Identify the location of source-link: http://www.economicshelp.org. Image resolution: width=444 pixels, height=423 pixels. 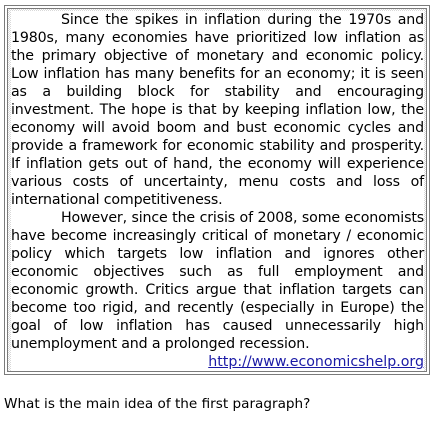
(316, 362).